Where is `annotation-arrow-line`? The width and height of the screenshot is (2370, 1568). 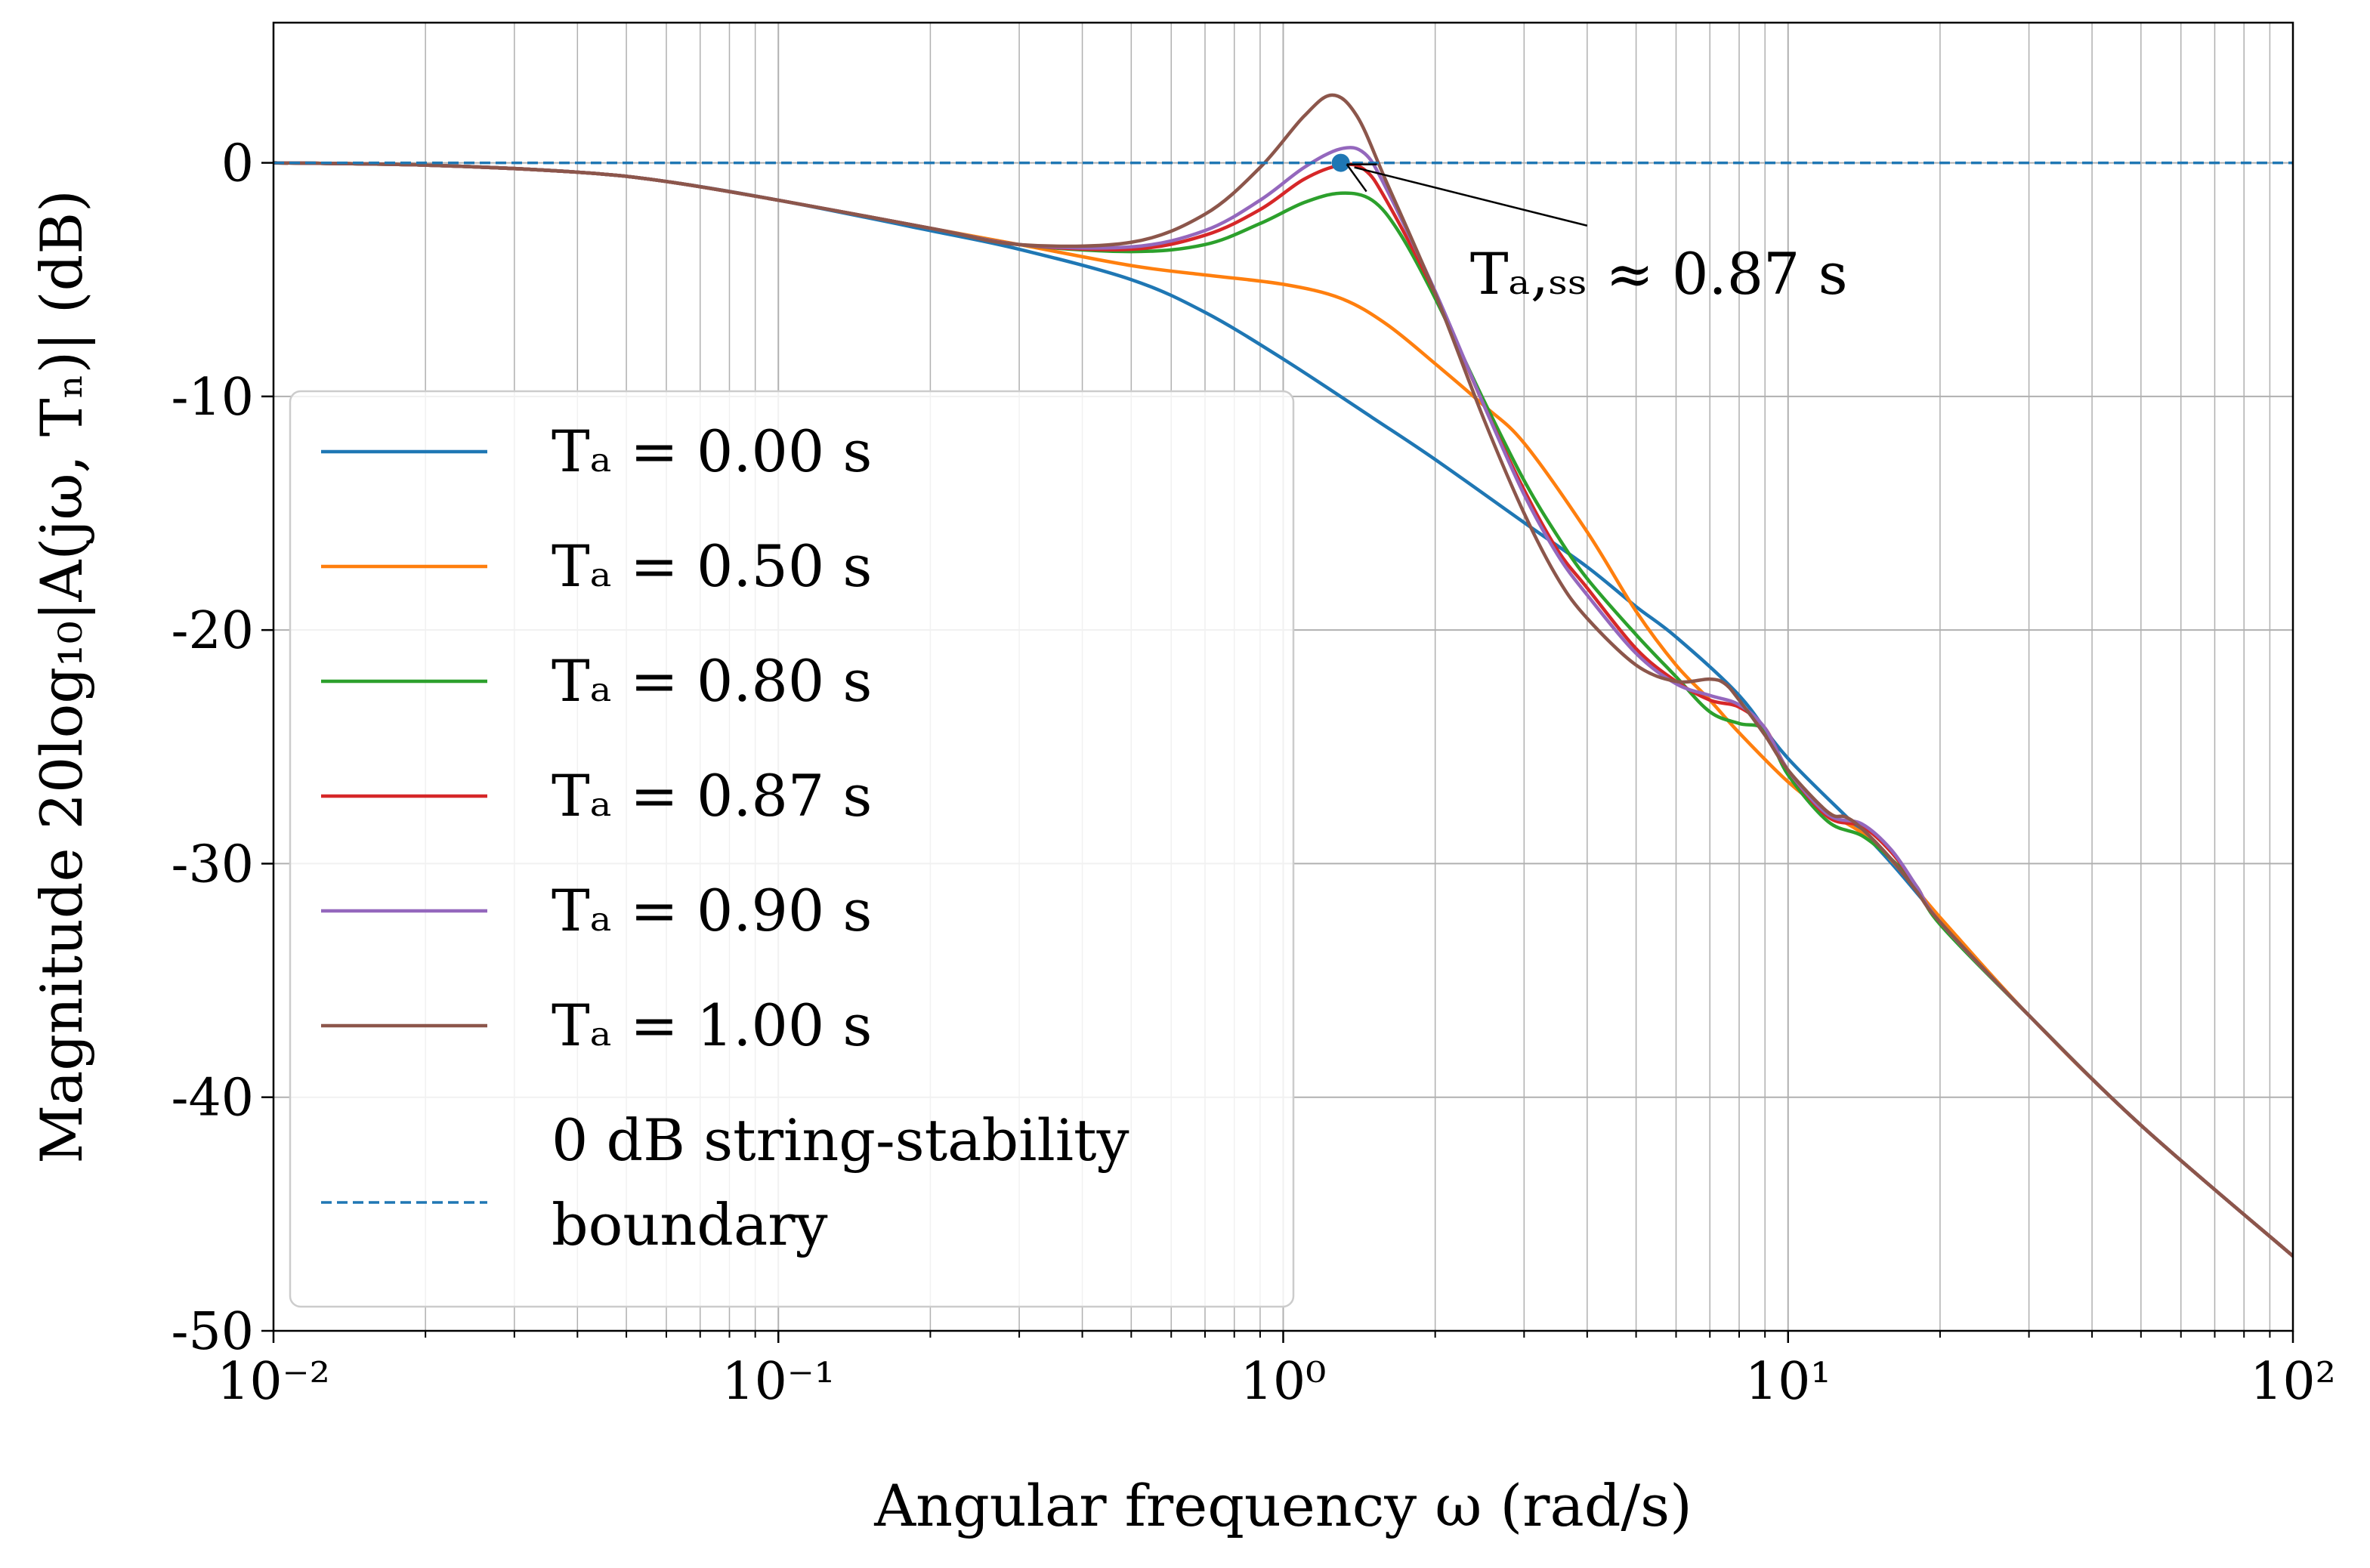 annotation-arrow-line is located at coordinates (1471, 196).